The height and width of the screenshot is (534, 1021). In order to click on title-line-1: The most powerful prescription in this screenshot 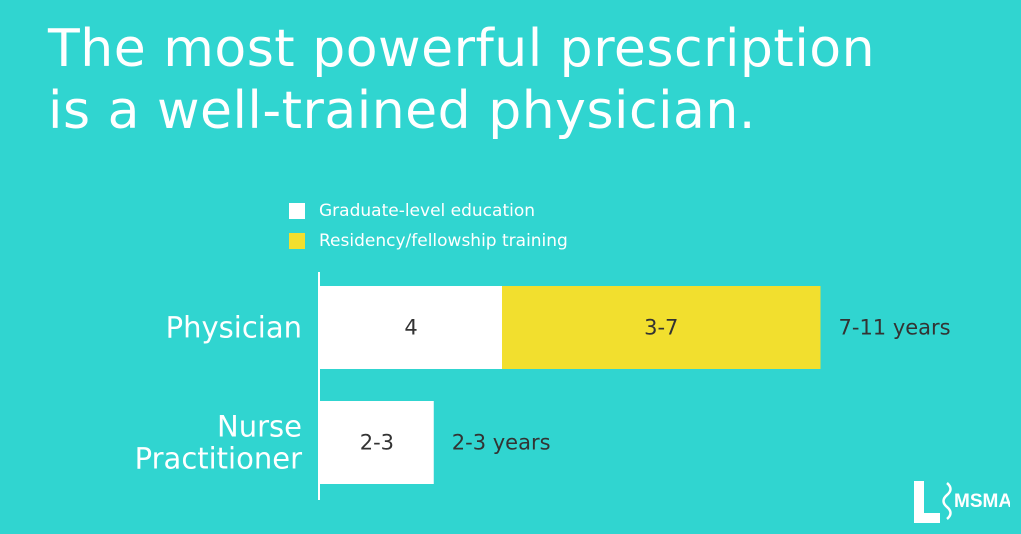, I will do `click(462, 49)`.